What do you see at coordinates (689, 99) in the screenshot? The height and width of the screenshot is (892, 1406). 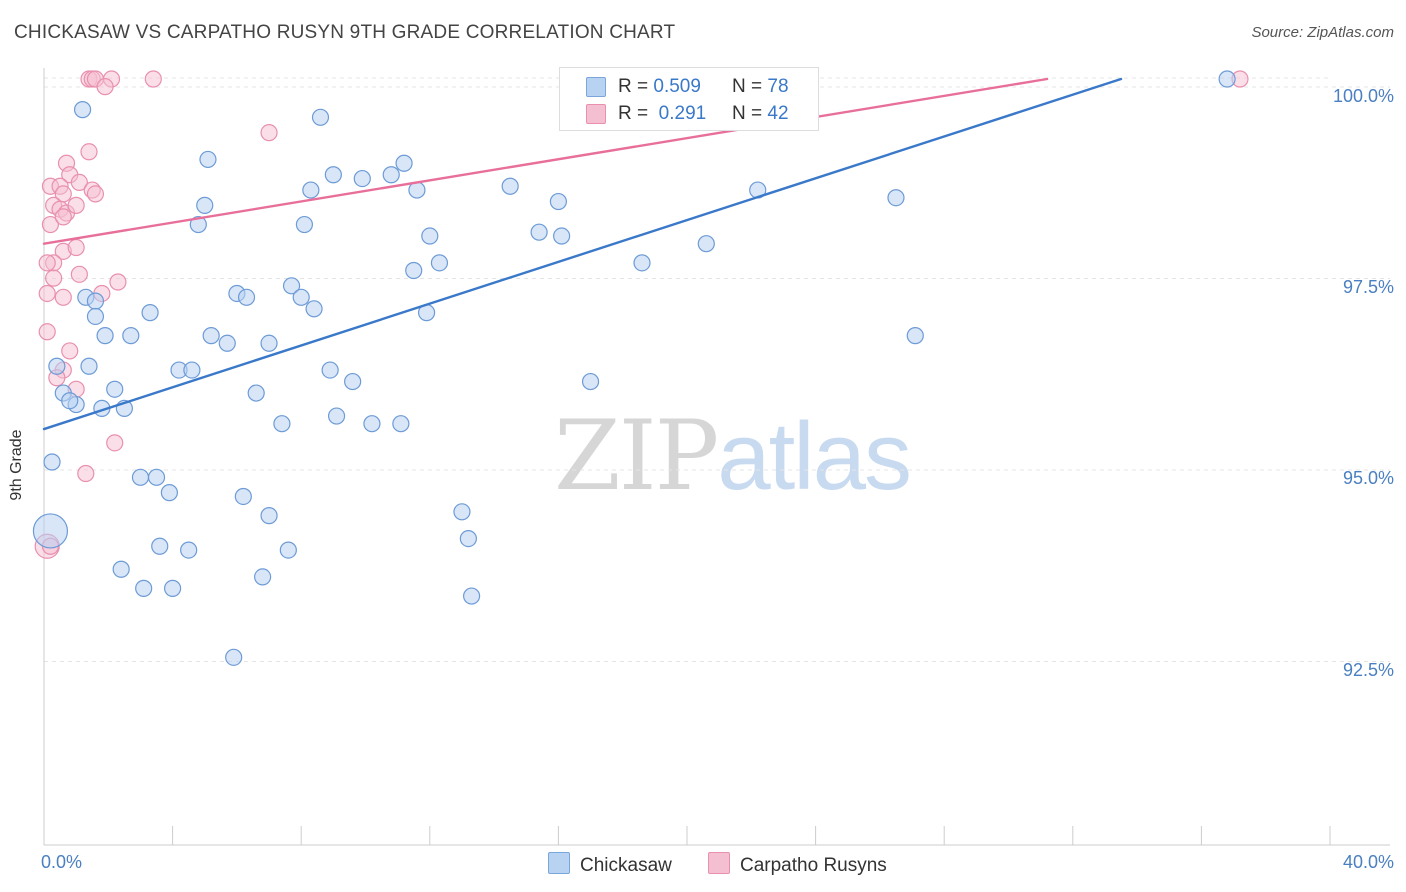 I see `correlation-legend: R = 0.509 N = 78 R = 0.291 N = 42` at bounding box center [689, 99].